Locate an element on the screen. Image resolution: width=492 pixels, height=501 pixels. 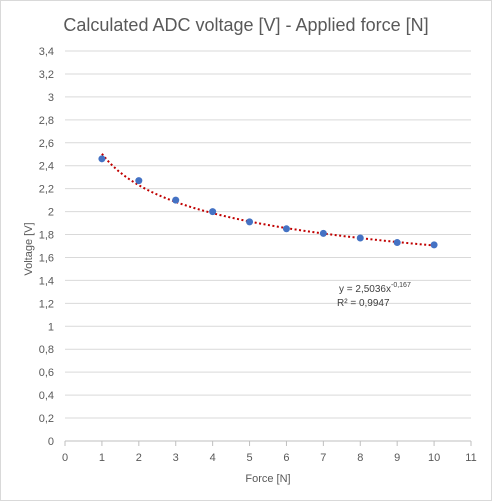
x-tick-labels: 0 1 2 3 4 5 6 7 8 9 10 11 is located at coordinates (269, 458).